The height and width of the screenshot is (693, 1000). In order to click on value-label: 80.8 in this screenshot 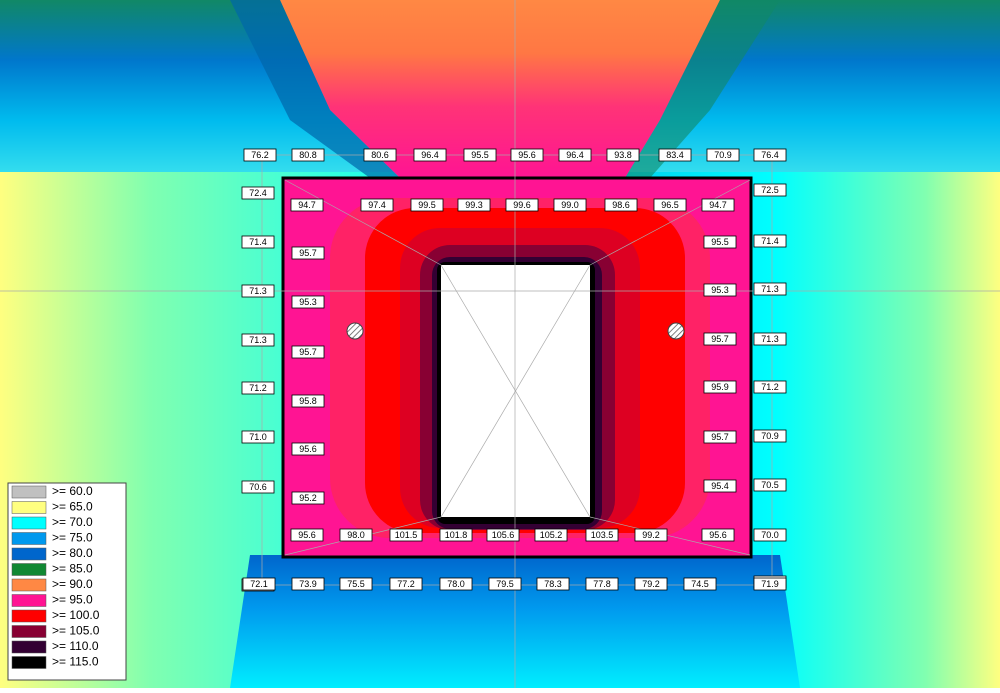, I will do `click(308, 155)`.